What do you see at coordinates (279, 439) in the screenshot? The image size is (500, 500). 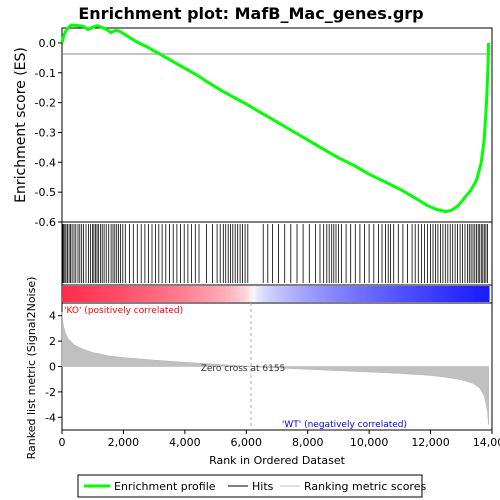 I see `x-axis-ticks: 0 2,000 4,000 6,000 8,000 10,000 12,000 14,000` at bounding box center [279, 439].